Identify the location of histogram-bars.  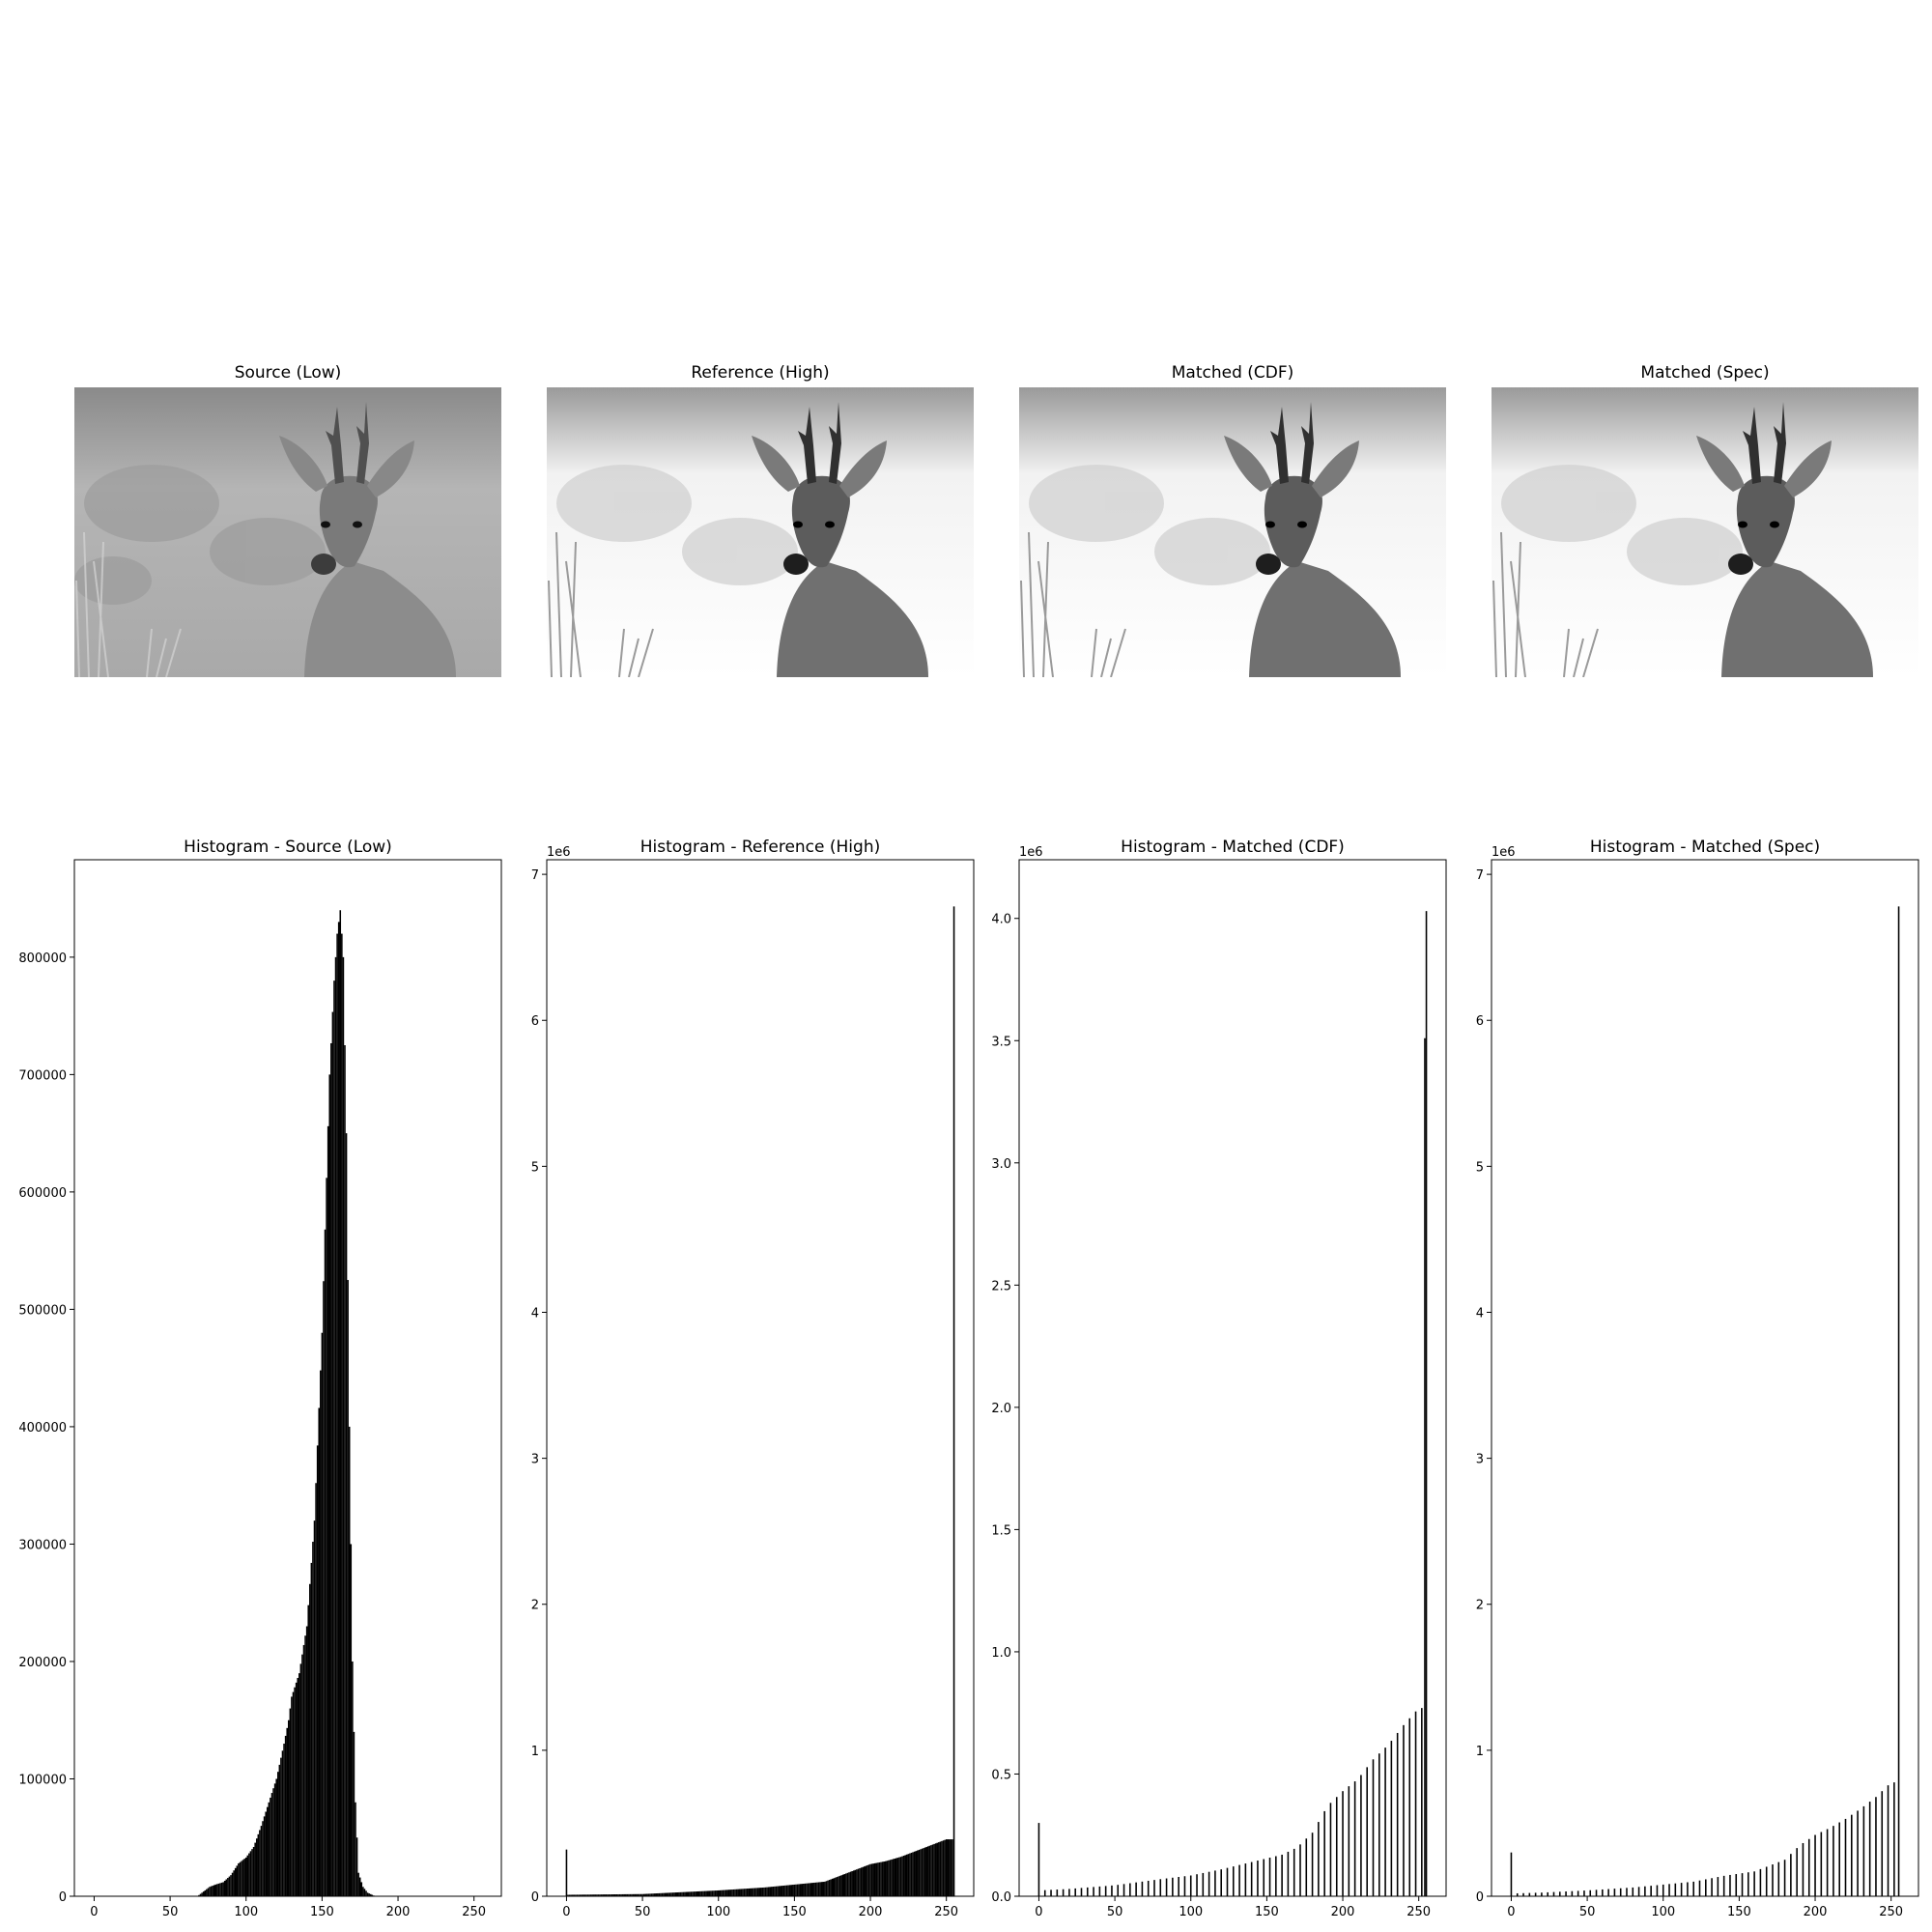
(760, 1401).